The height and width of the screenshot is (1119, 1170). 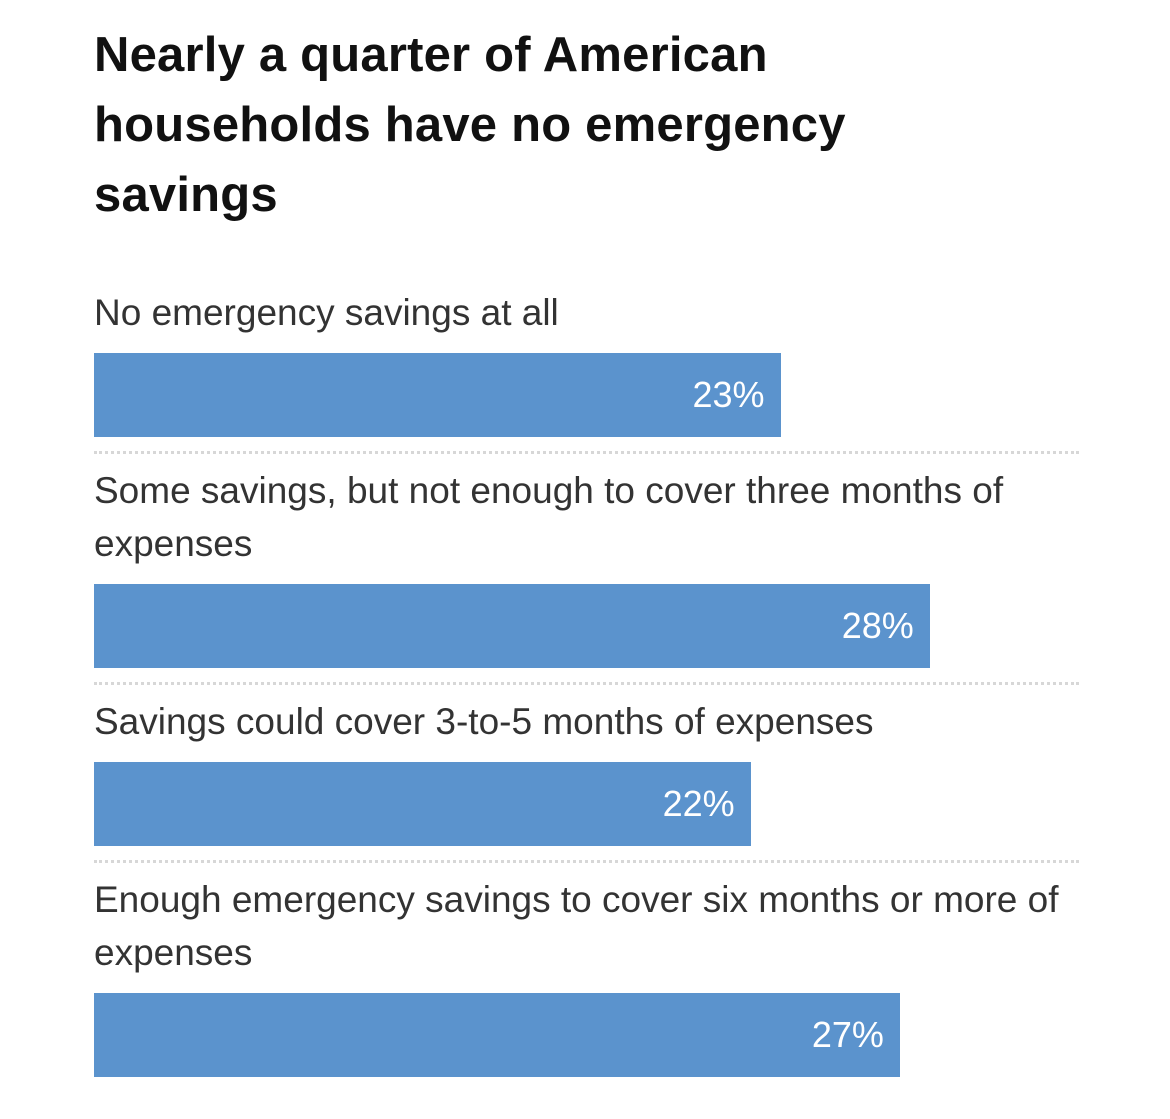 I want to click on bar: 27%, so click(x=497, y=1035).